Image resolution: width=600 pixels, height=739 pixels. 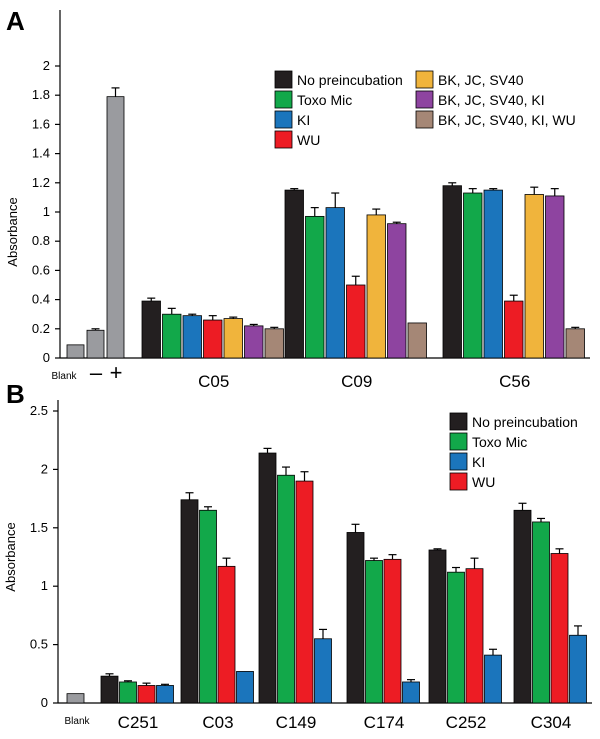 I want to click on panel-b-bar-c251-toxo-mic, so click(x=128, y=692).